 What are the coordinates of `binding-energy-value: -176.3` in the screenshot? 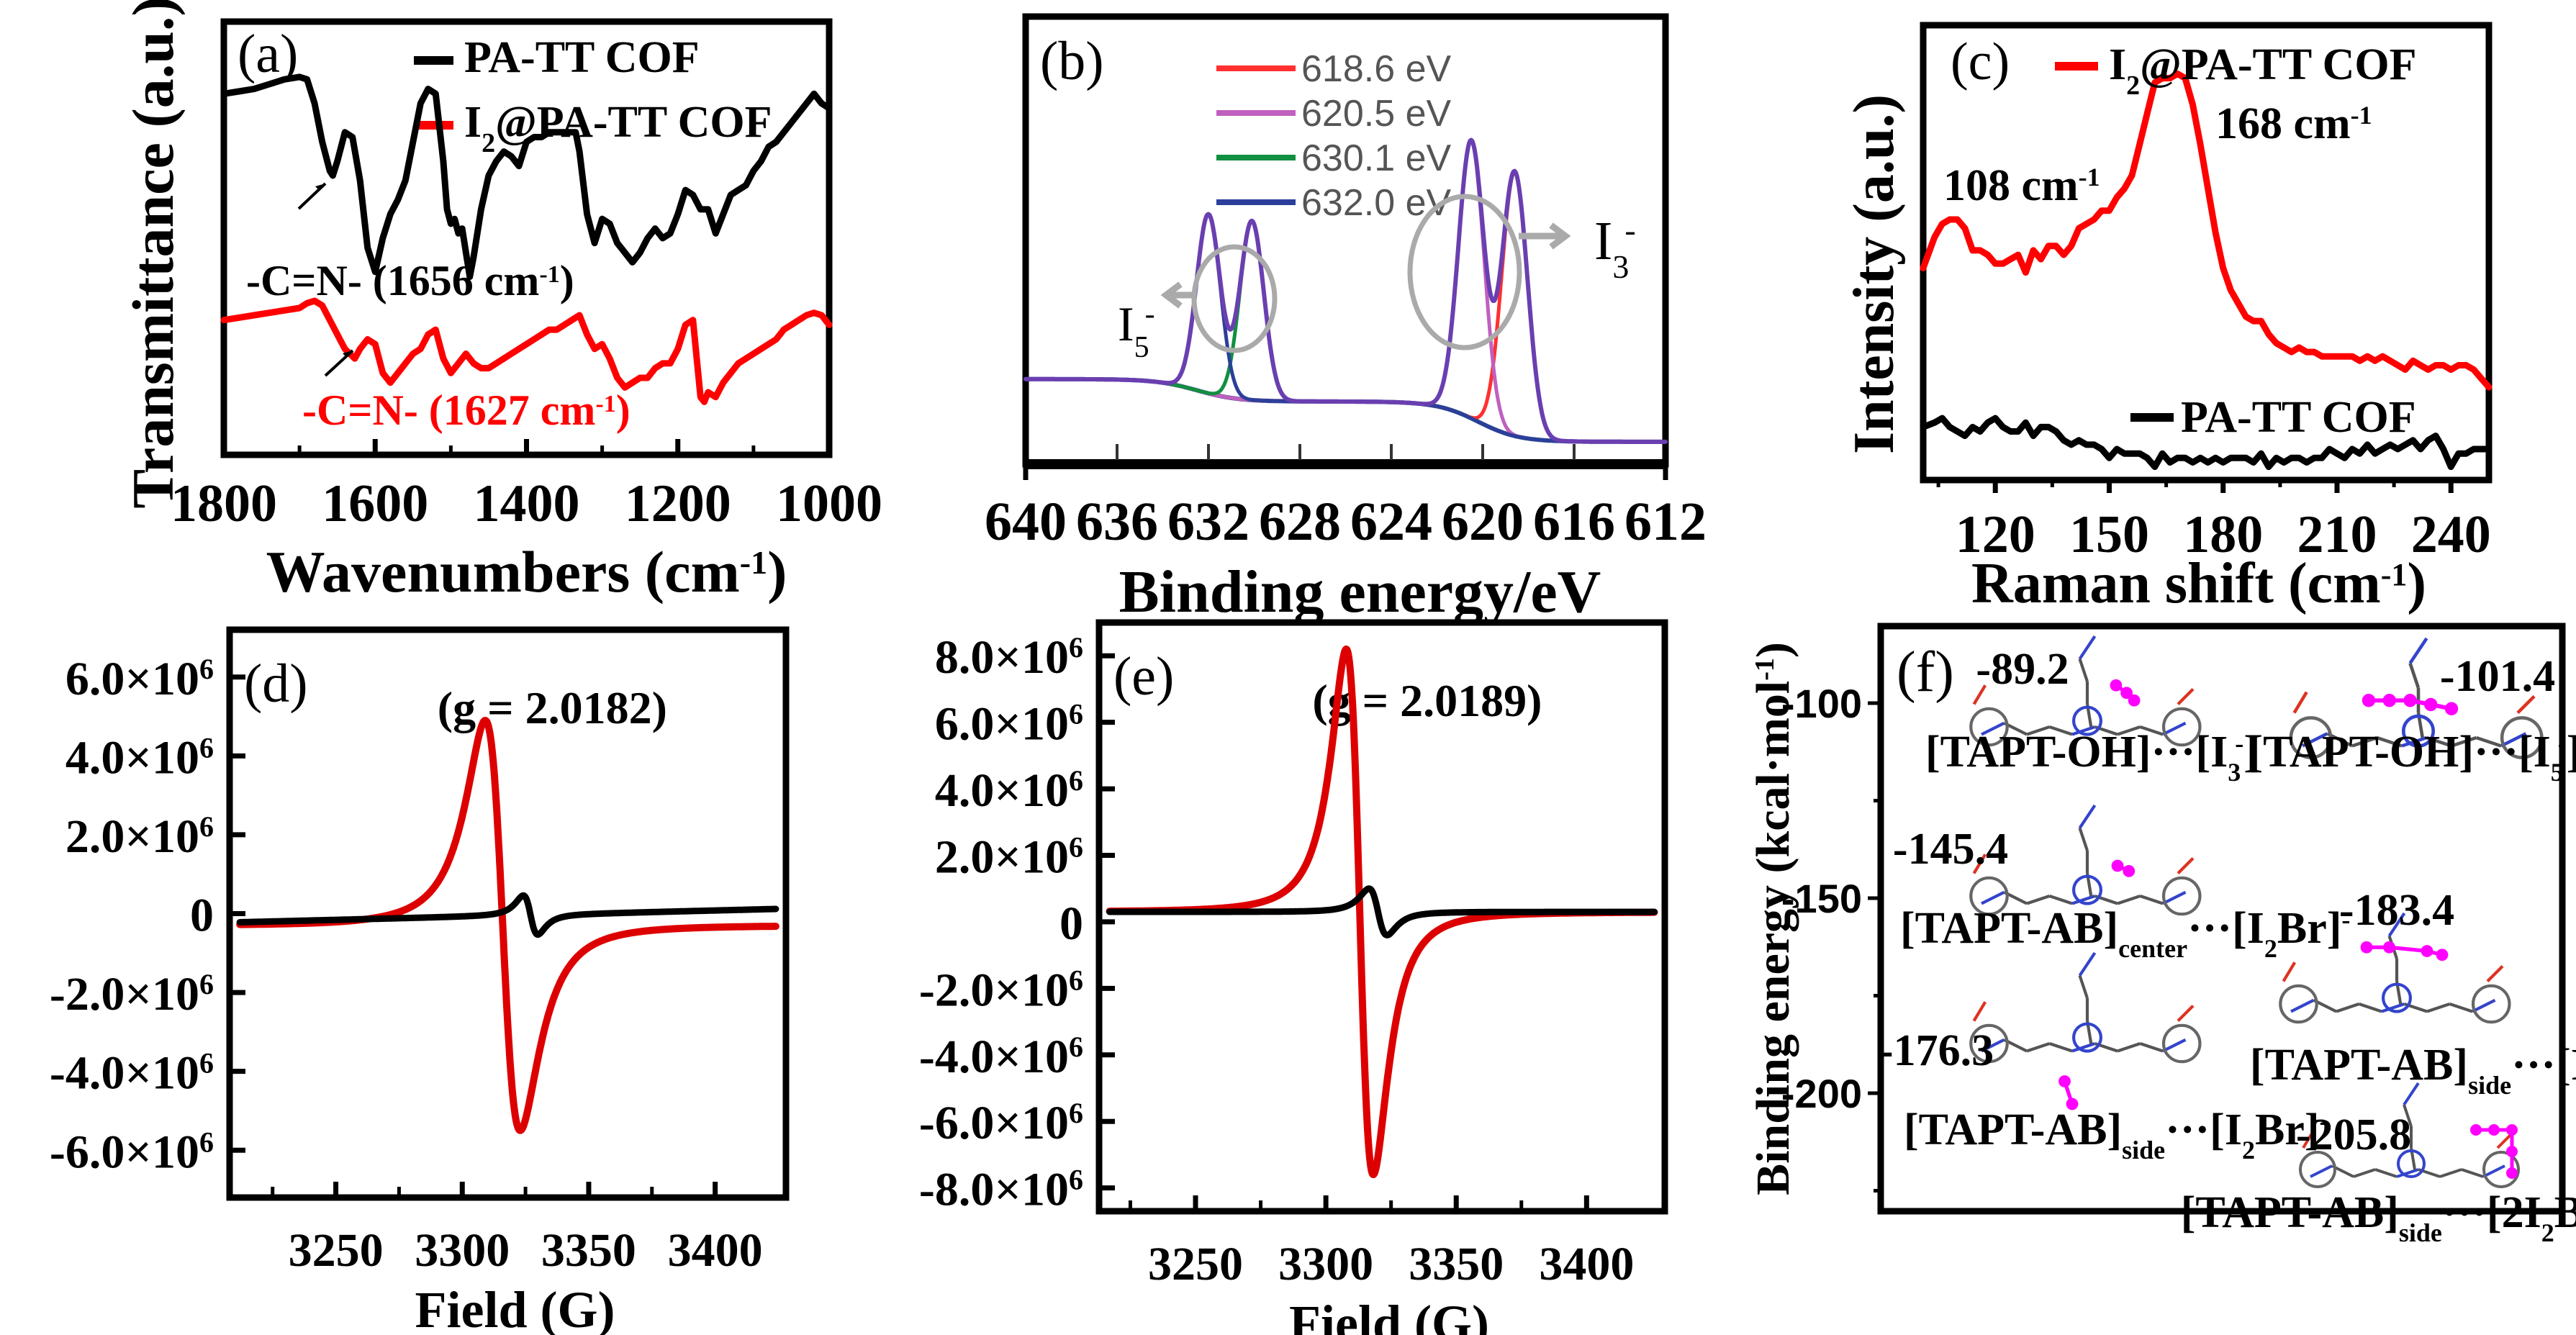 It's located at (1937, 1050).